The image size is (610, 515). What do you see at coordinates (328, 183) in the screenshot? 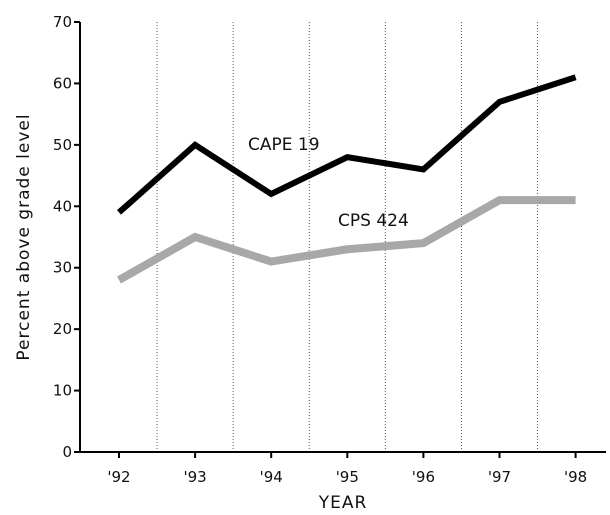
I see `series-labels: CAPE 19 CPS 424` at bounding box center [328, 183].